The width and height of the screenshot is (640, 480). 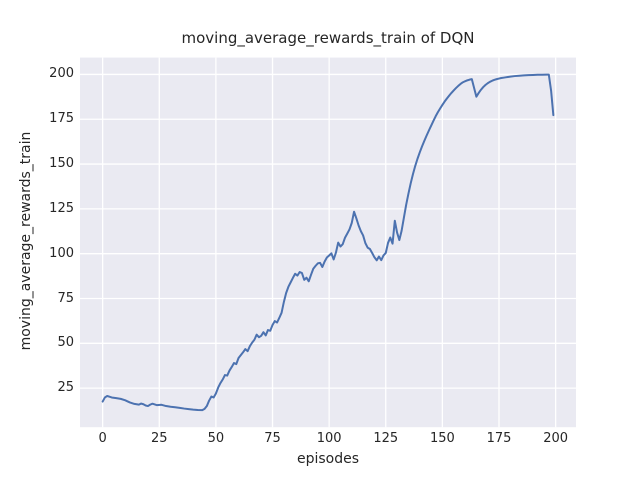 I want to click on chart-title: moving_average_rewards_train of DQN, so click(x=328, y=38).